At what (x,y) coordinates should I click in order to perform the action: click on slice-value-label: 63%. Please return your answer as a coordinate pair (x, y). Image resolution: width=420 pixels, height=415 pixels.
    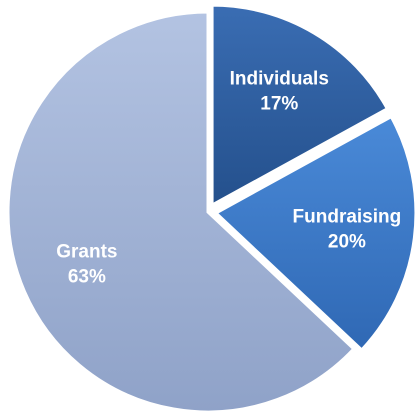
    Looking at the image, I should click on (87, 276).